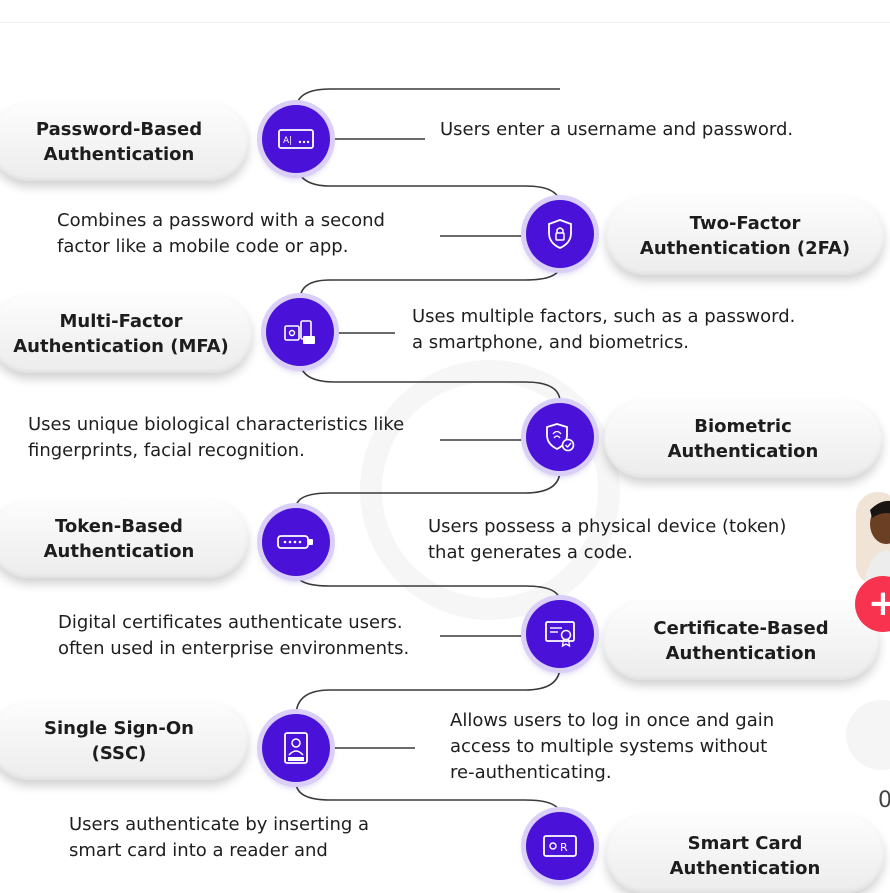  I want to click on description-line: Users enter a username and password., so click(617, 129).